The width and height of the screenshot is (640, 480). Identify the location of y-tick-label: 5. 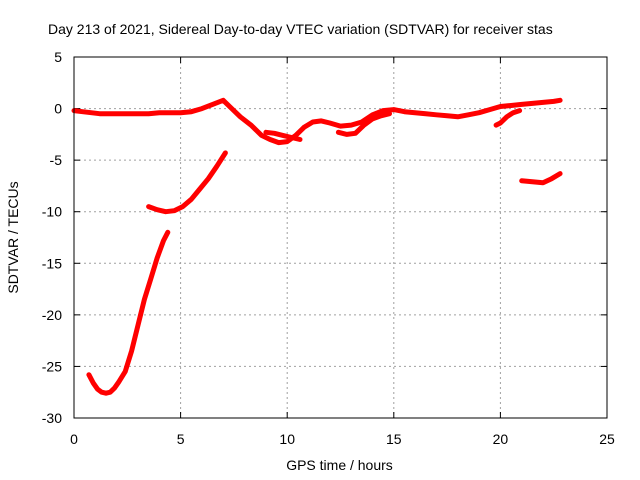
(58, 57).